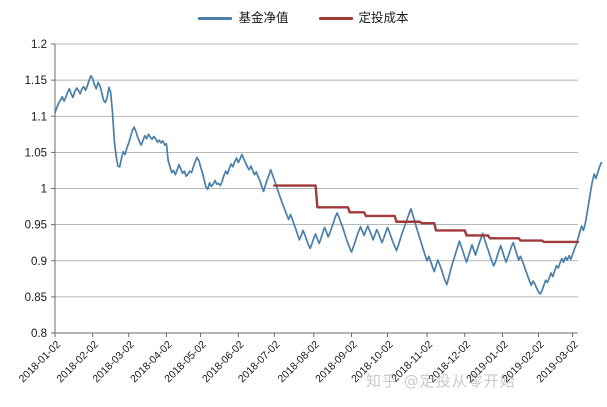  Describe the element at coordinates (383, 17) in the screenshot. I see `legend-label-cost: 定投成本` at that location.